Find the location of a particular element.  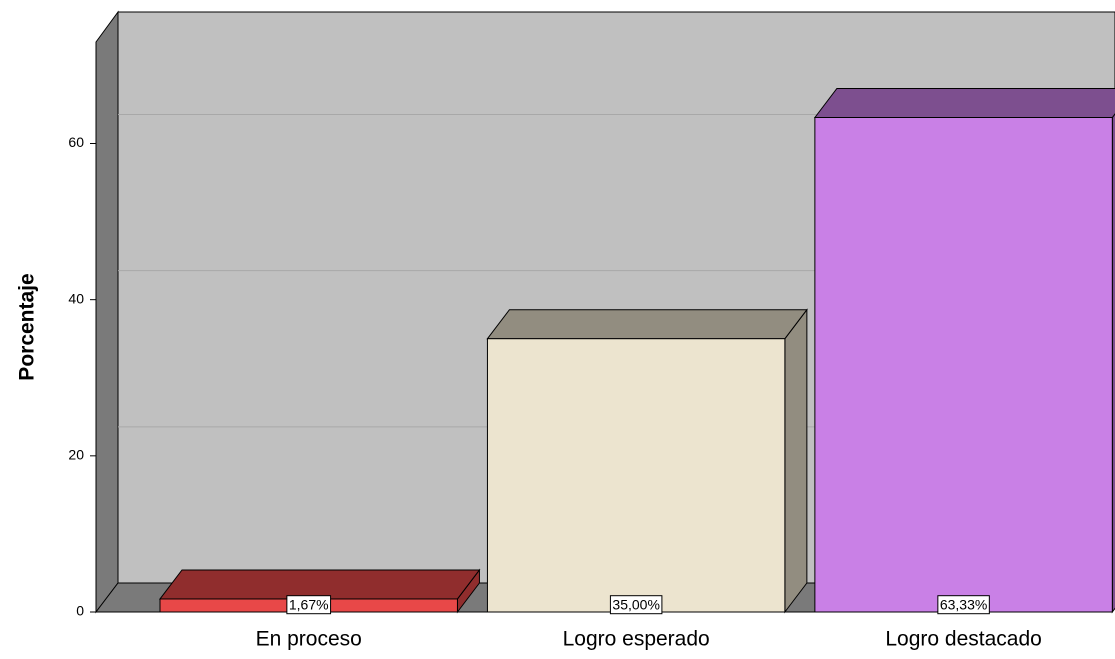

value-label: 1,67% is located at coordinates (309, 605).